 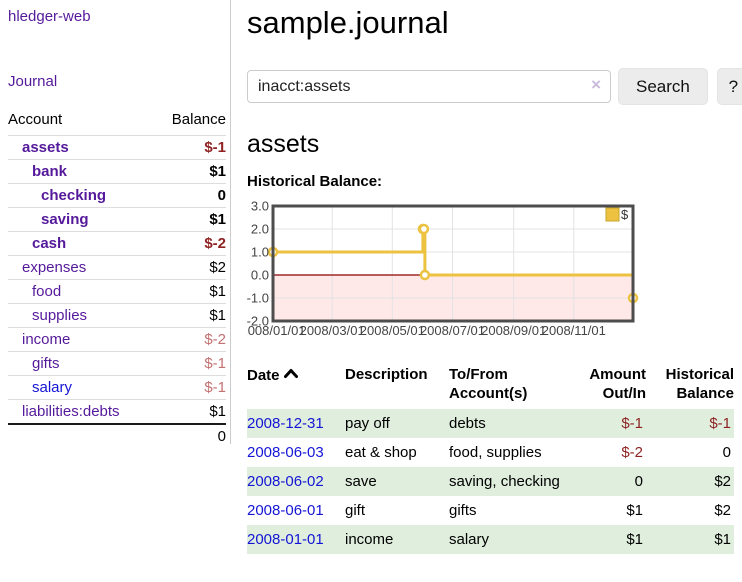 What do you see at coordinates (285, 539) in the screenshot?
I see `transaction-date-link: 2008-01-01` at bounding box center [285, 539].